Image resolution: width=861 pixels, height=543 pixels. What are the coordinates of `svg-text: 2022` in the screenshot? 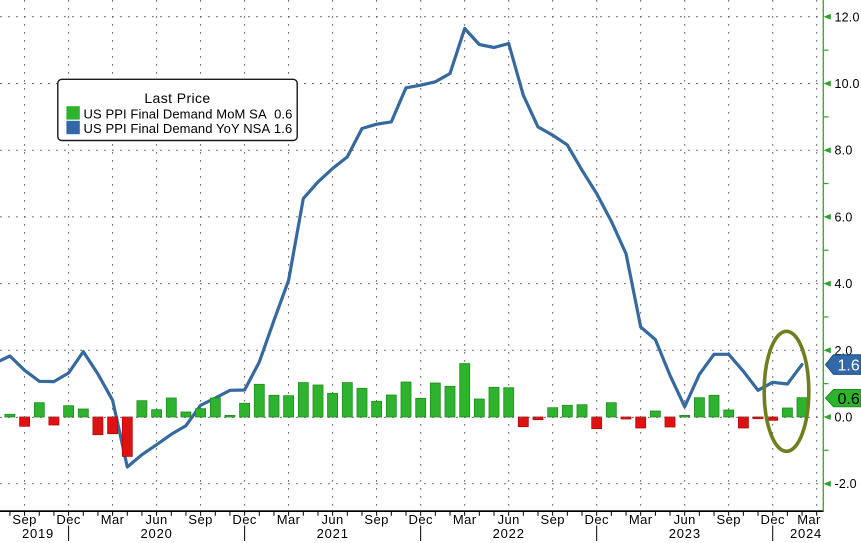 It's located at (509, 533).